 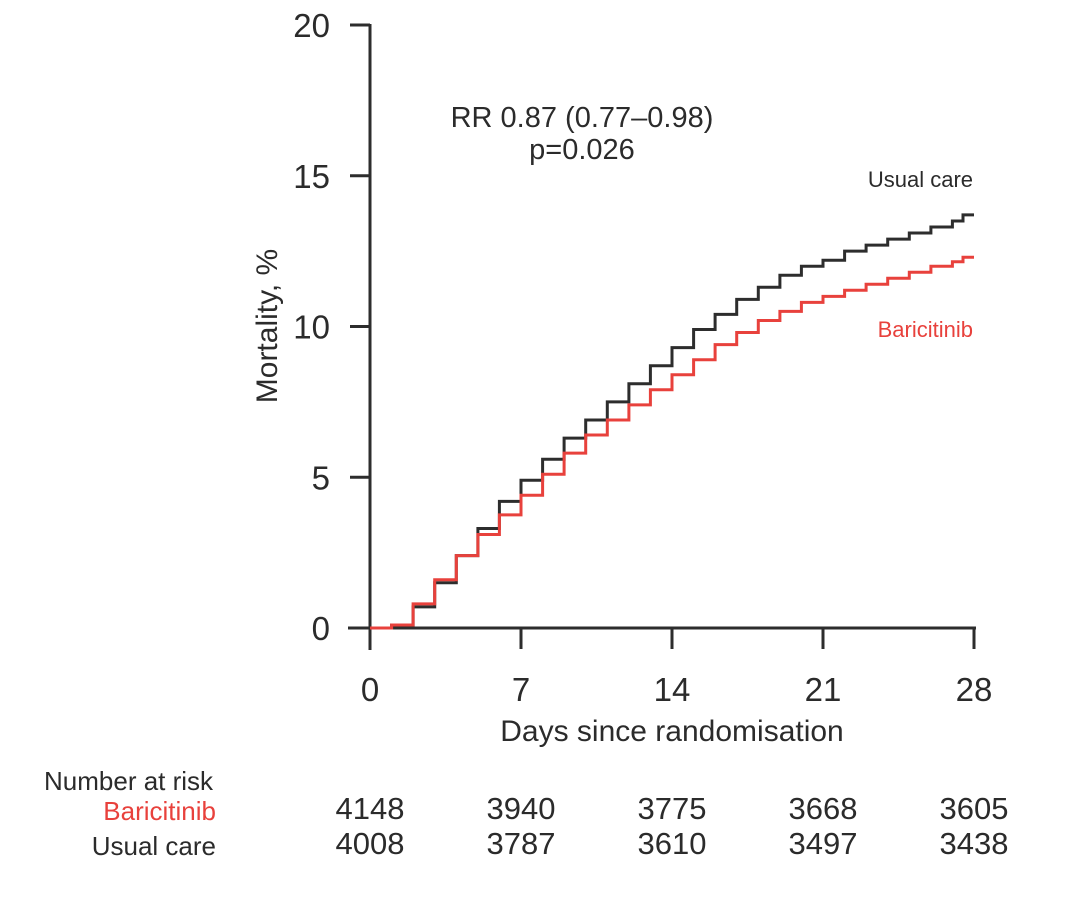 I want to click on risk-value: 3775, so click(x=672, y=808).